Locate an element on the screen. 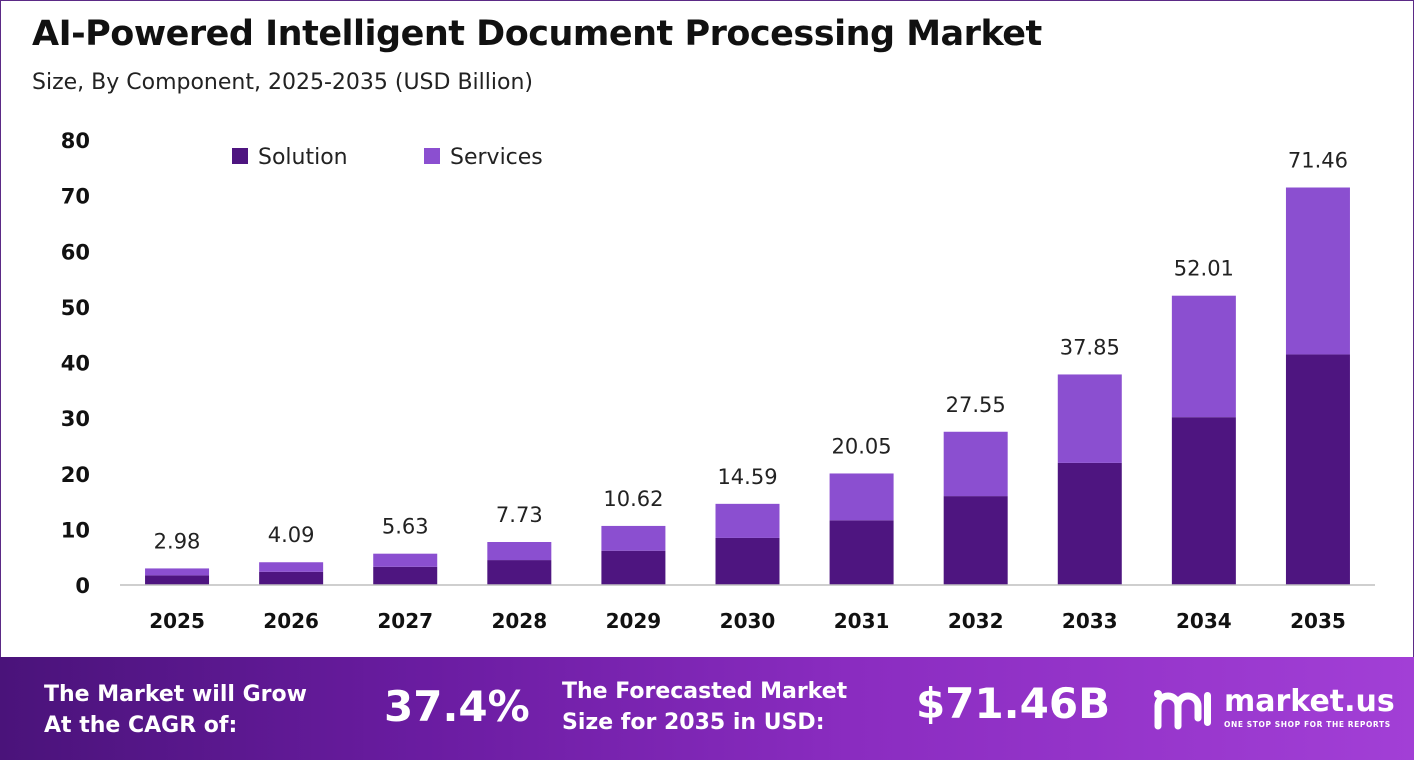 The height and width of the screenshot is (760, 1414). x-tick-label: 2028 is located at coordinates (519, 621).